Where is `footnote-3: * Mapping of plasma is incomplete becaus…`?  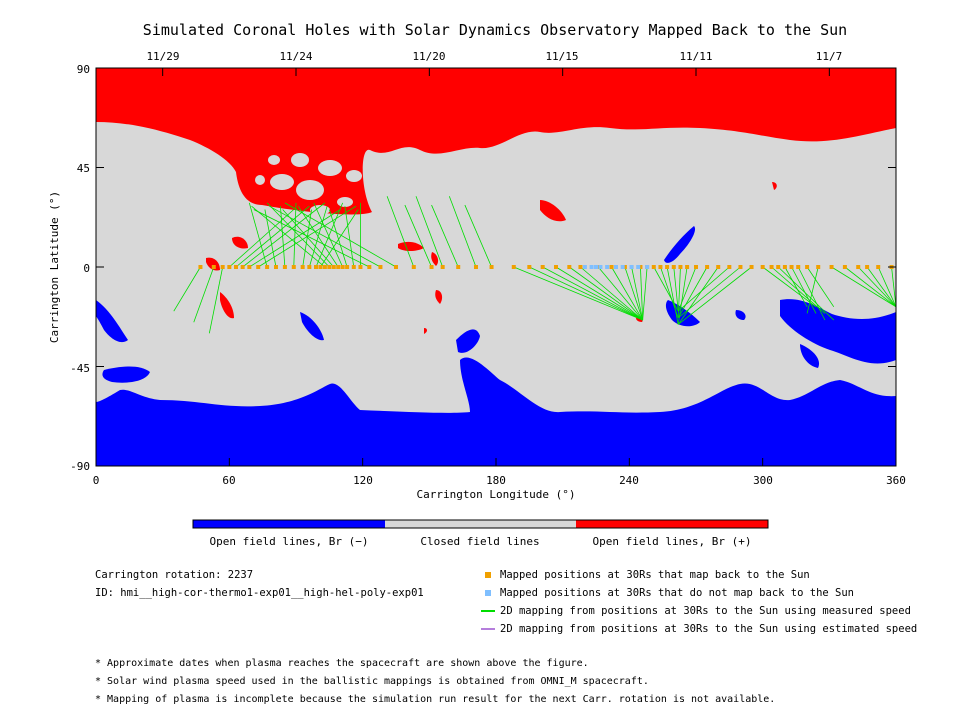
footnote-3: * Mapping of plasma is incomplete becaus… is located at coordinates (435, 699).